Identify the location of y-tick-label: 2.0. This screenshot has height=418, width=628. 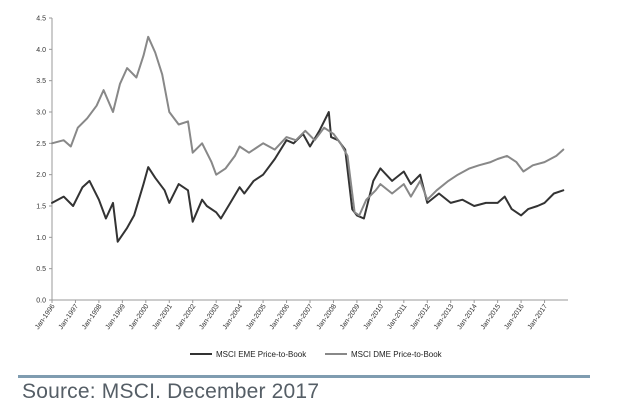
(41, 175).